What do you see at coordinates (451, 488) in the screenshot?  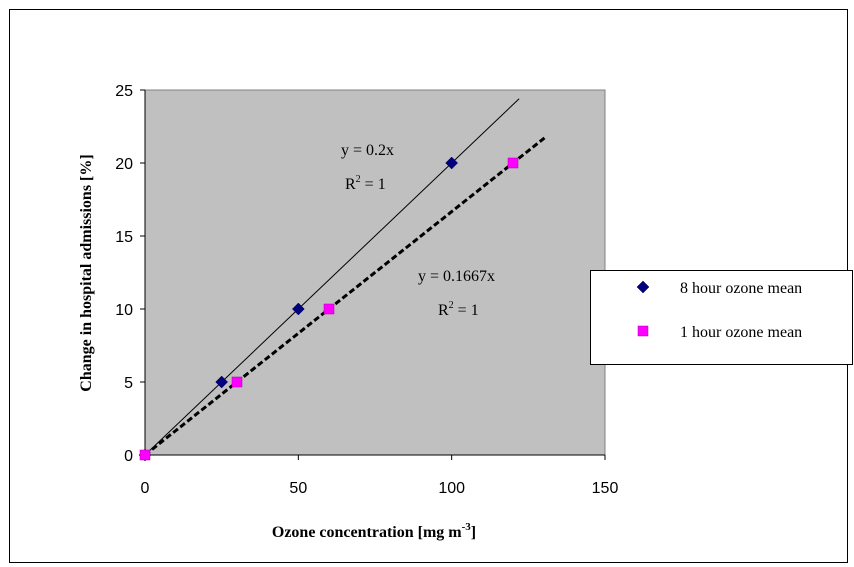 I see `x-tick-label: 100` at bounding box center [451, 488].